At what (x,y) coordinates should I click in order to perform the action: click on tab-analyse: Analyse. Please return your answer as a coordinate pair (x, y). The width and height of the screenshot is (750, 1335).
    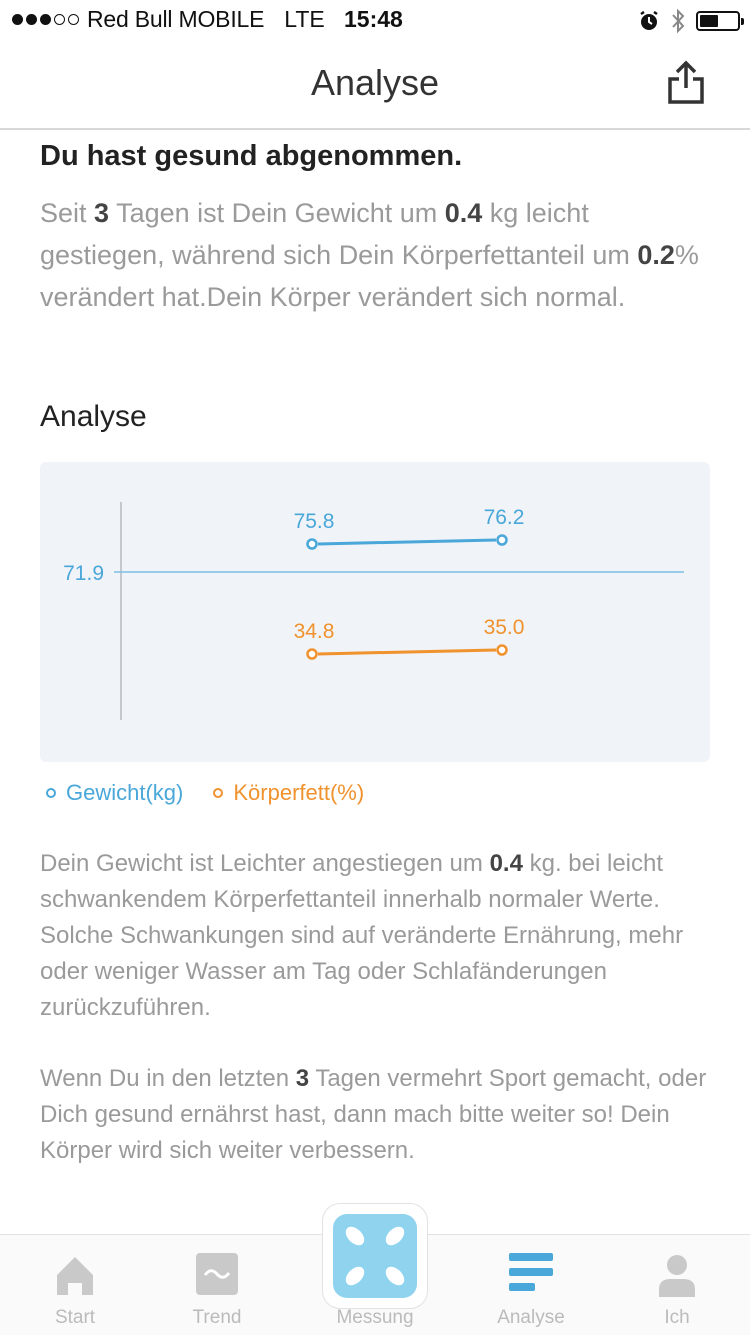
    Looking at the image, I should click on (531, 1285).